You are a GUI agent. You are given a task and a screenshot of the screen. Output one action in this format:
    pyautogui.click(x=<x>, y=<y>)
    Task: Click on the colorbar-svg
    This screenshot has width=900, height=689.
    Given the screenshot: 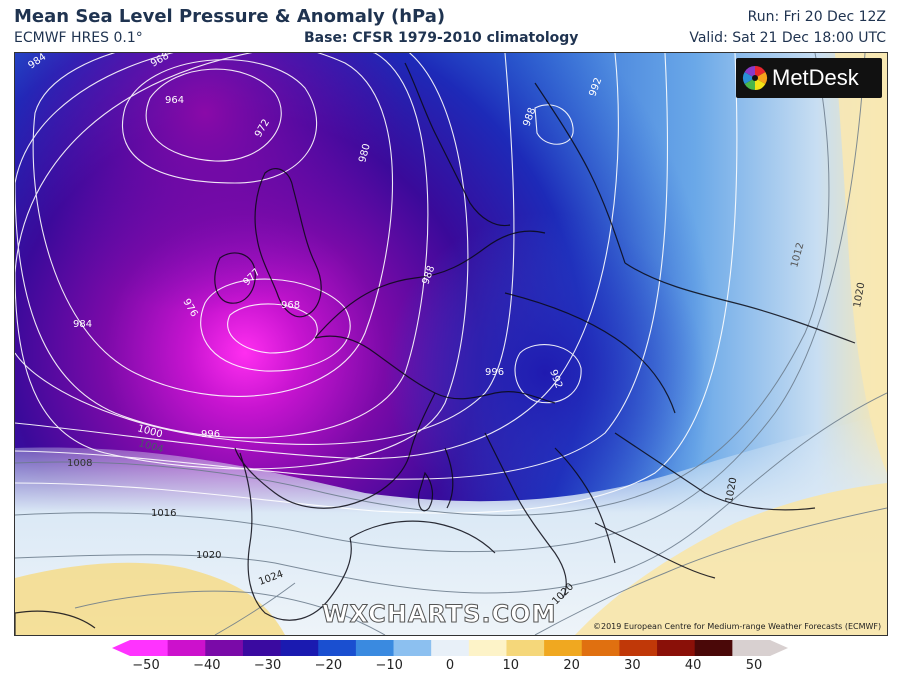 What is the action you would take?
    pyautogui.click(x=450, y=648)
    